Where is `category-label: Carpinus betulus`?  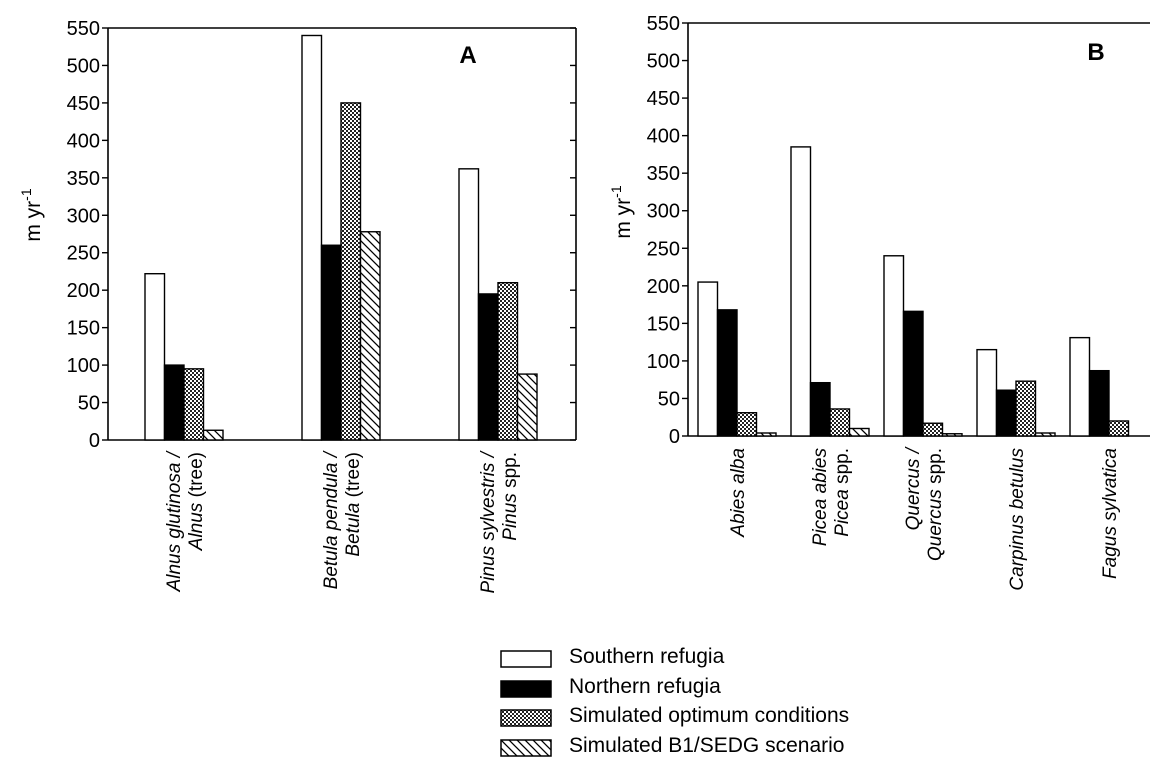 category-label: Carpinus betulus is located at coordinates (1017, 519).